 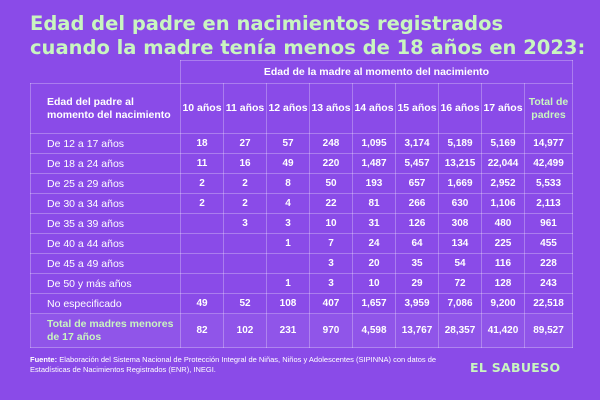 I want to click on table-cell: 50, so click(x=331, y=183).